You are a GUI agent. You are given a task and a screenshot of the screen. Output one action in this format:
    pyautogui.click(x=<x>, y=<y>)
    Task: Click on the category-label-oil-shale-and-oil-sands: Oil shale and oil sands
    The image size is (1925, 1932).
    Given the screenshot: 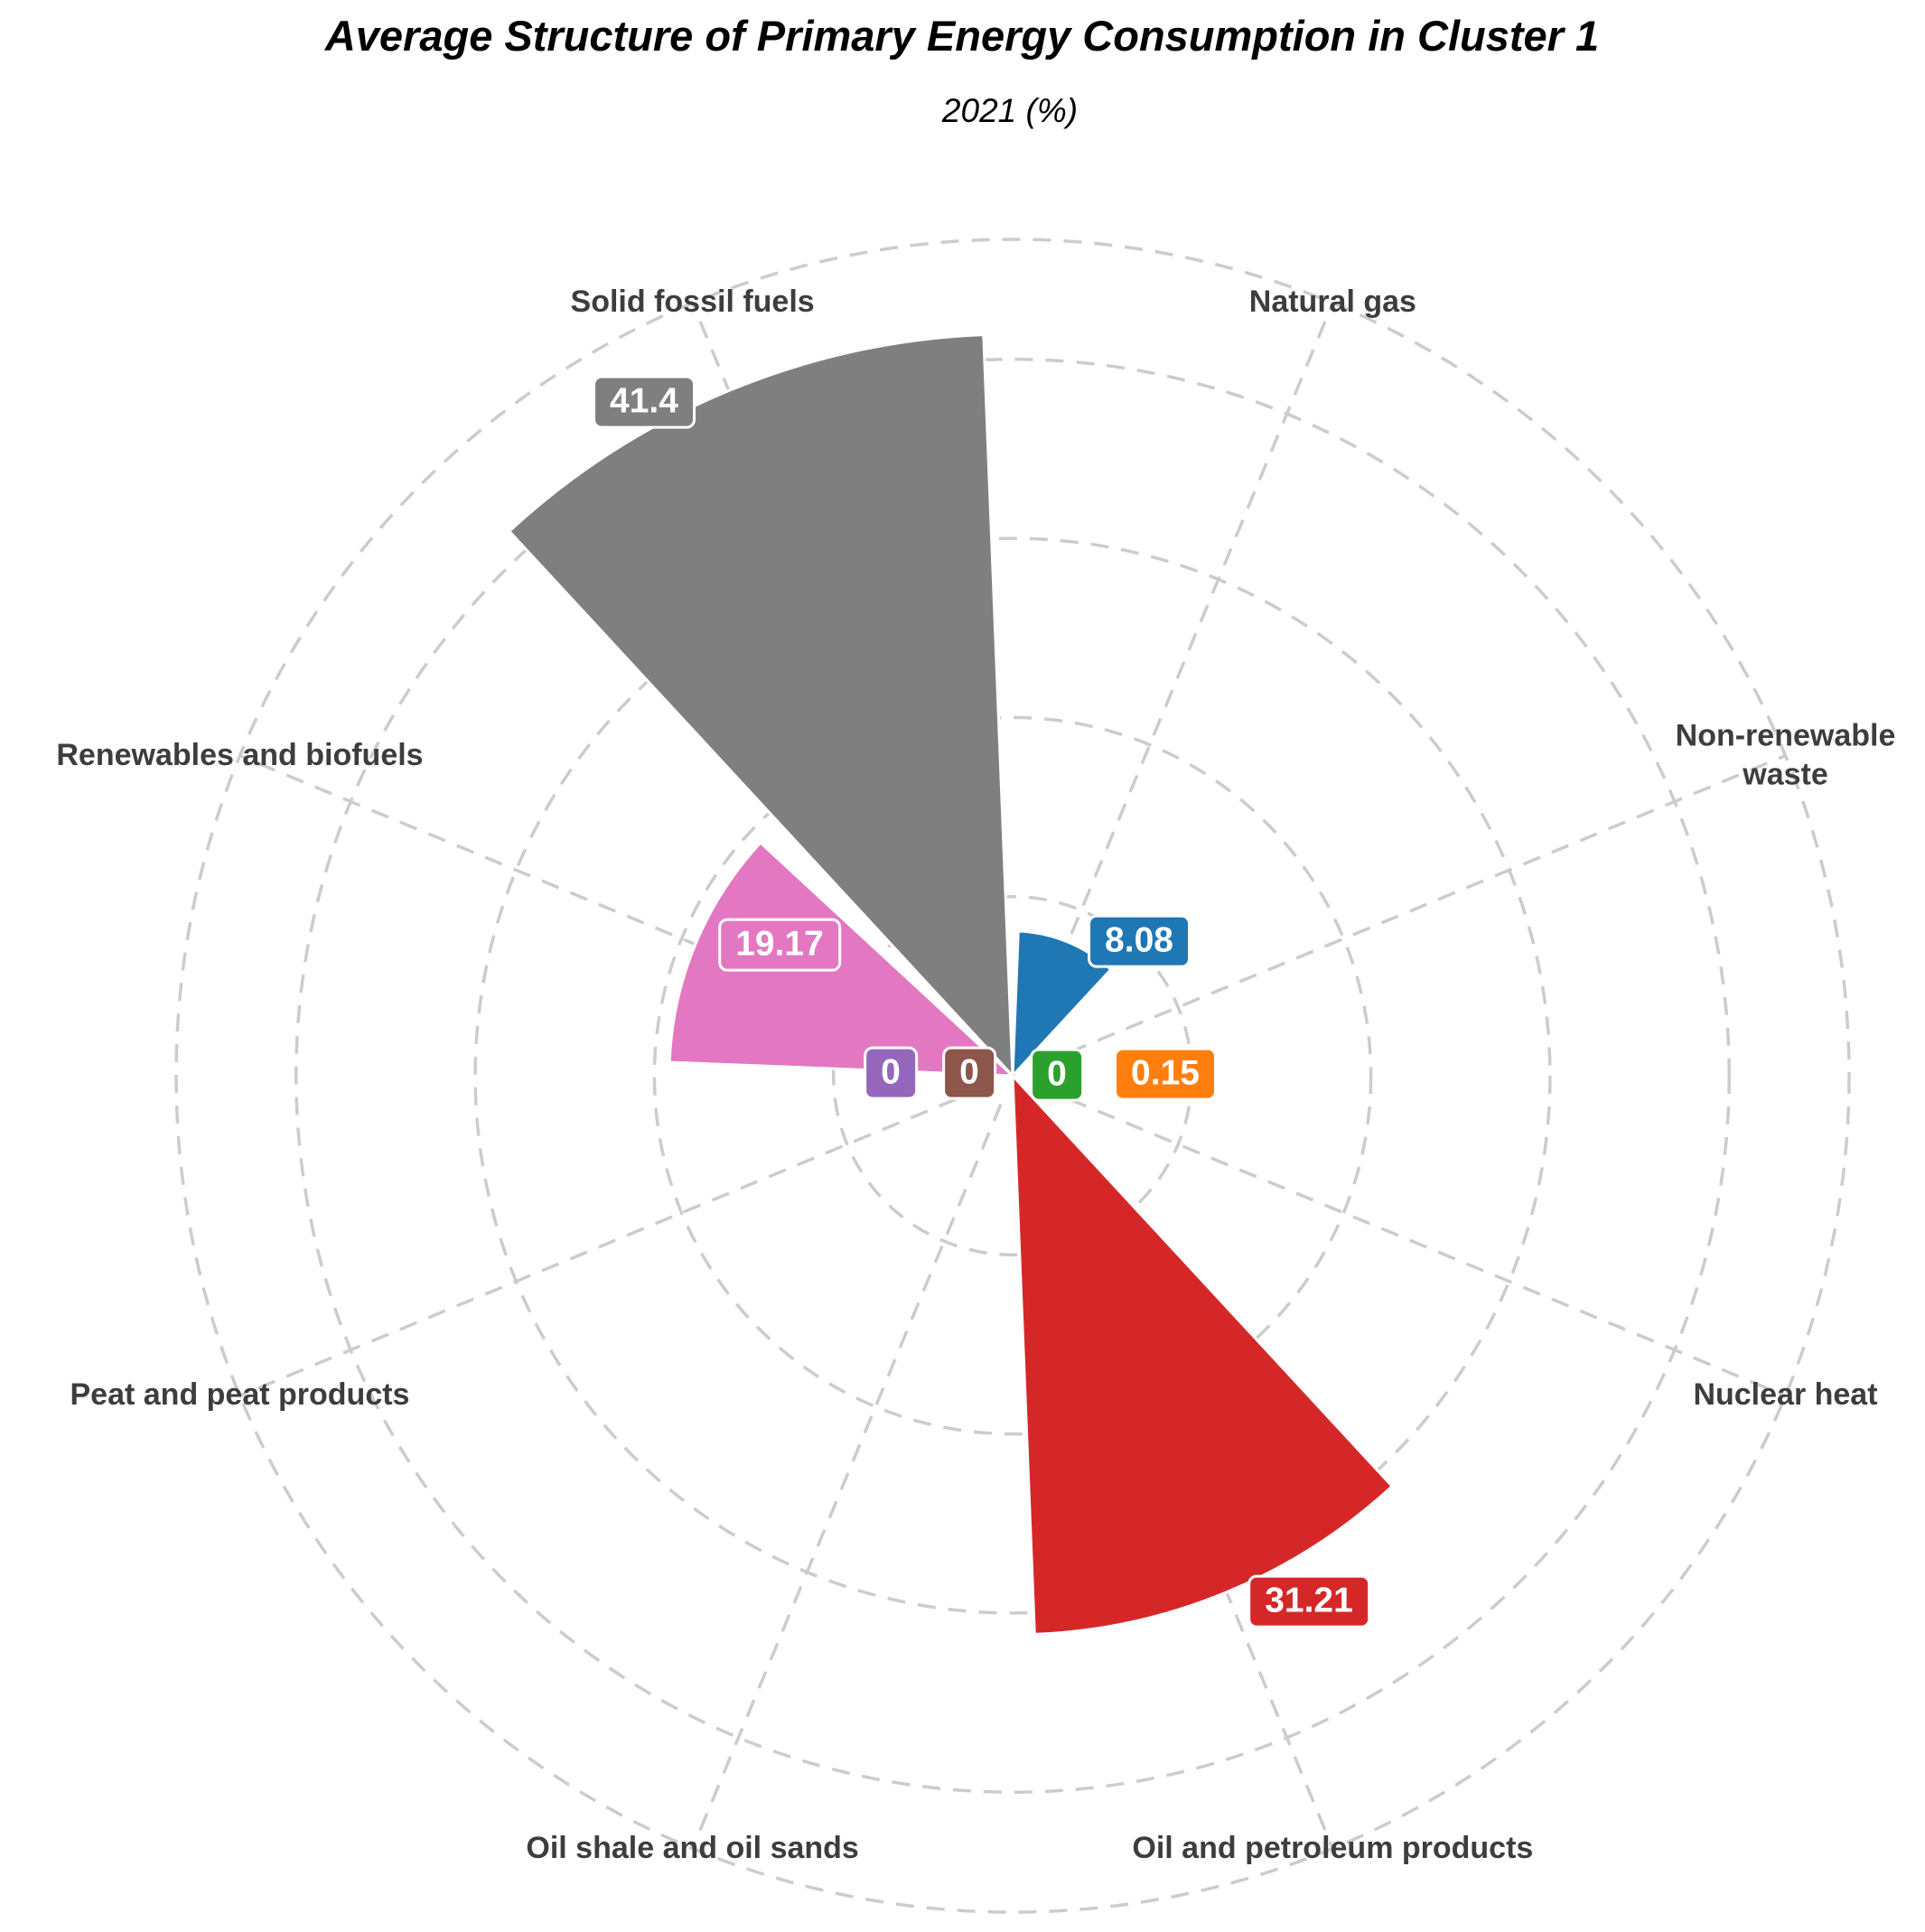 What is the action you would take?
    pyautogui.click(x=692, y=1849)
    